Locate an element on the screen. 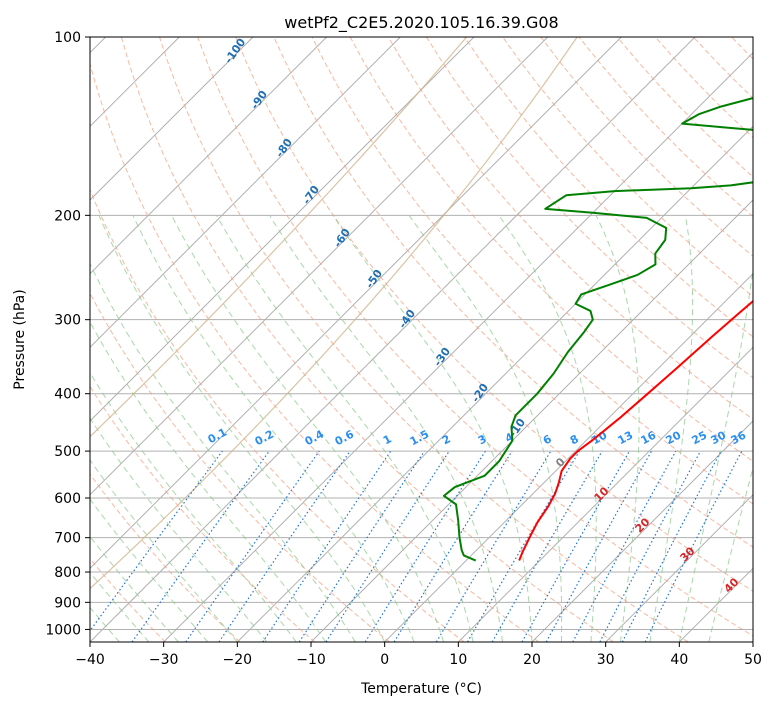  x-axis-ticks: −40 −30 −20 −10 0 10 20 30 40 50 is located at coordinates (418, 655).